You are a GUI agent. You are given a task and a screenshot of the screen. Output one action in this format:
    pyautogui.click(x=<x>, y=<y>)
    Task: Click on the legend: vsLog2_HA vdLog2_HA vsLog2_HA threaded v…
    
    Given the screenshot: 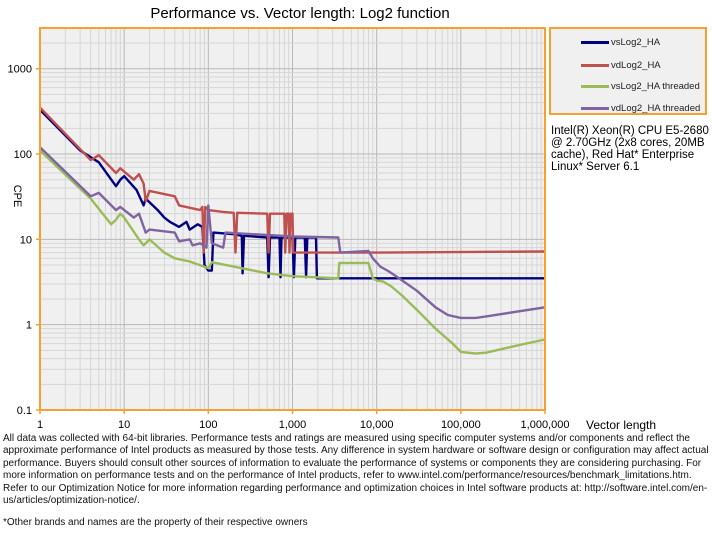 What is the action you would take?
    pyautogui.click(x=628, y=71)
    